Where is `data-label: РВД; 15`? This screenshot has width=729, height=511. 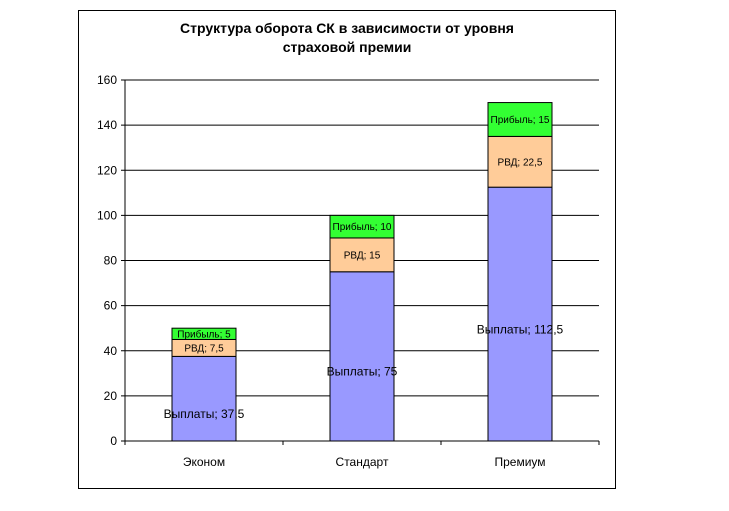
data-label: РВД; 15 is located at coordinates (362, 255).